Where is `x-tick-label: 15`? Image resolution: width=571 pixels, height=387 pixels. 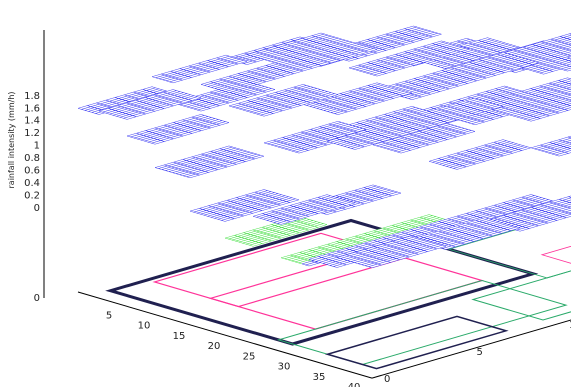 x-tick-label: 15 is located at coordinates (179, 336).